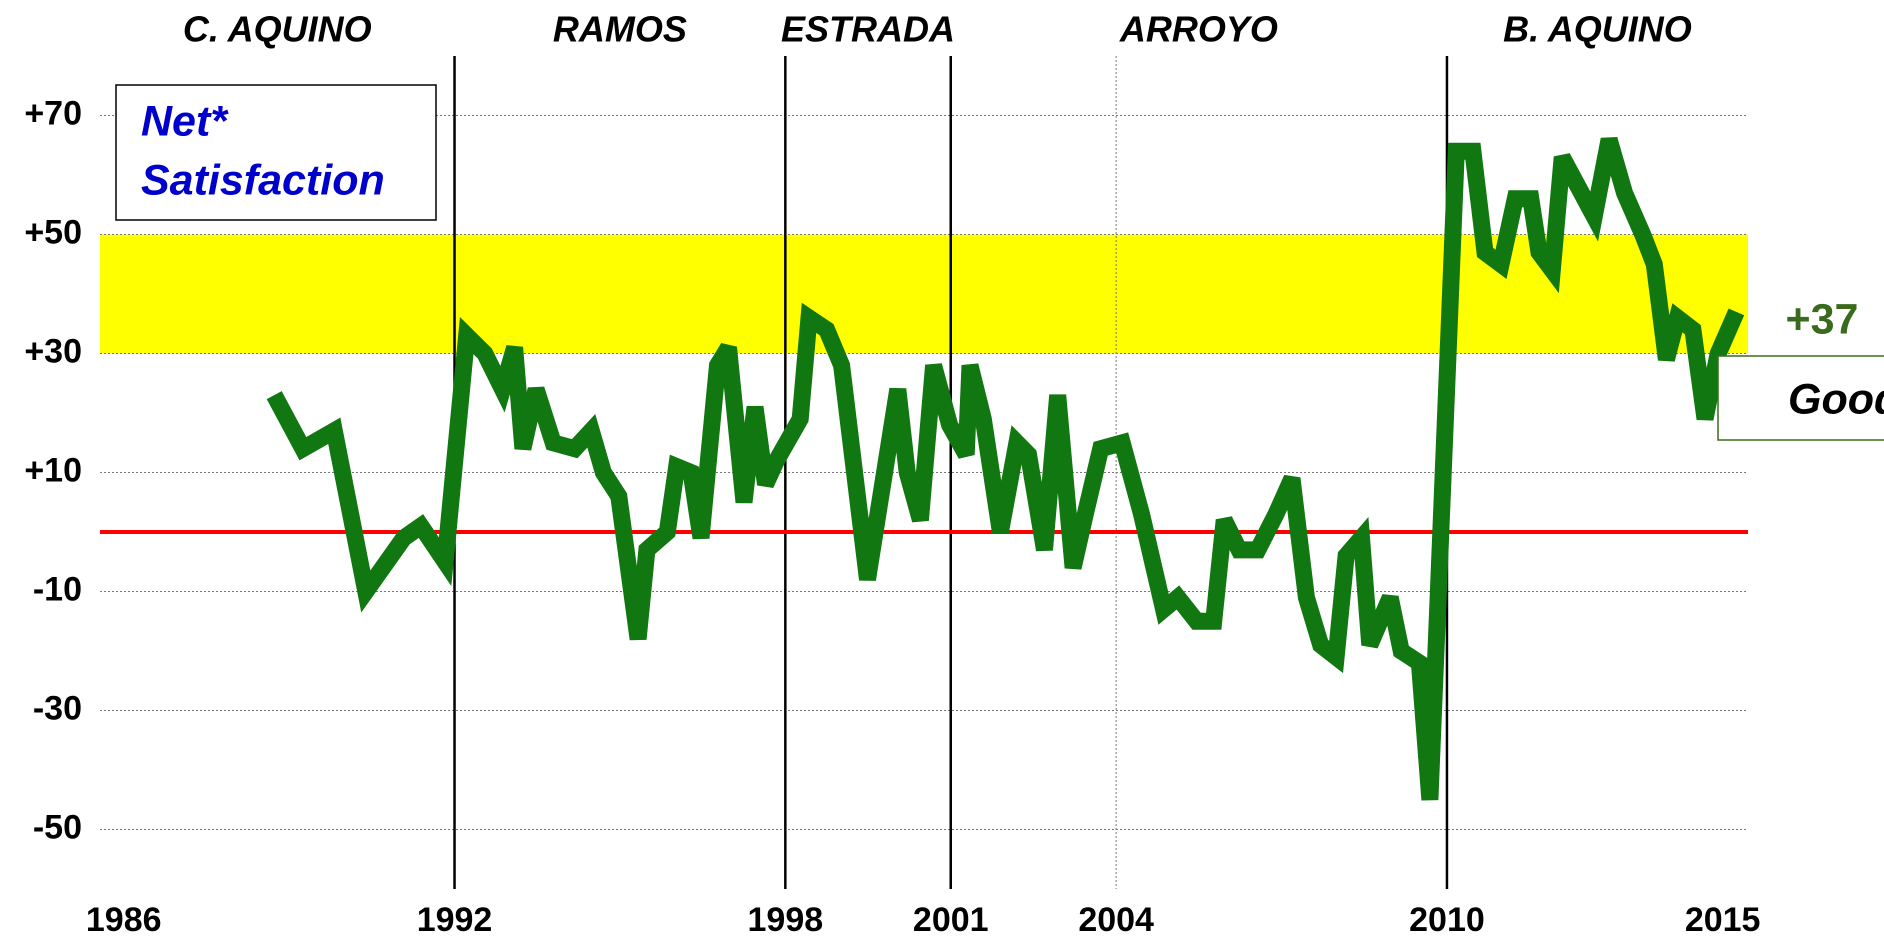 Image resolution: width=1884 pixels, height=944 pixels. Describe the element at coordinates (53, 351) in the screenshot. I see `y-tick-label: +30` at that location.